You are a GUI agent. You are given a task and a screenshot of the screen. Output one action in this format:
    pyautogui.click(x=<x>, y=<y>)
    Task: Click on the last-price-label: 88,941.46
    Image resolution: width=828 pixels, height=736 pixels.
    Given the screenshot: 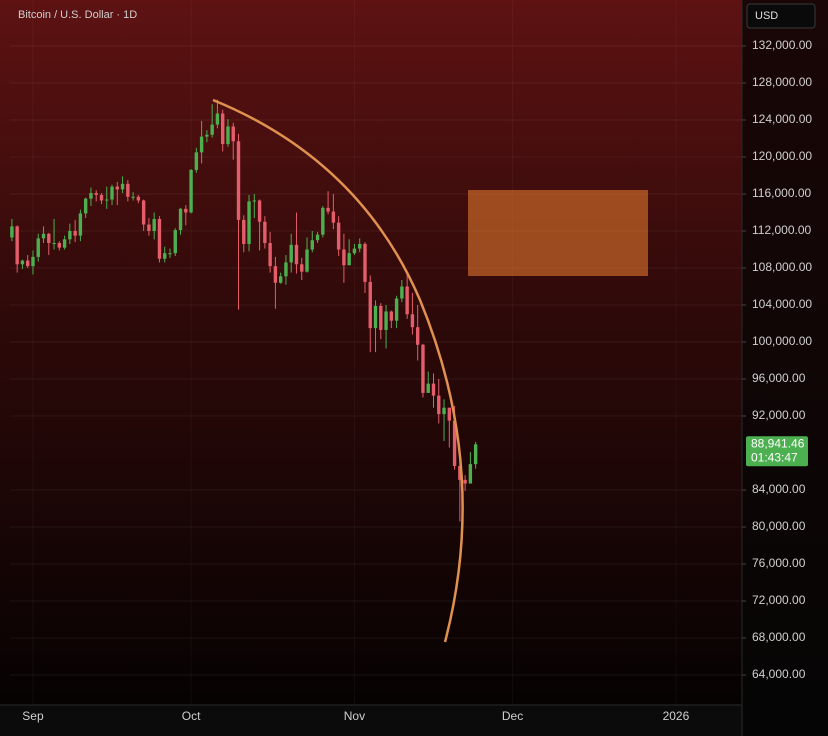 What is the action you would take?
    pyautogui.click(x=778, y=443)
    